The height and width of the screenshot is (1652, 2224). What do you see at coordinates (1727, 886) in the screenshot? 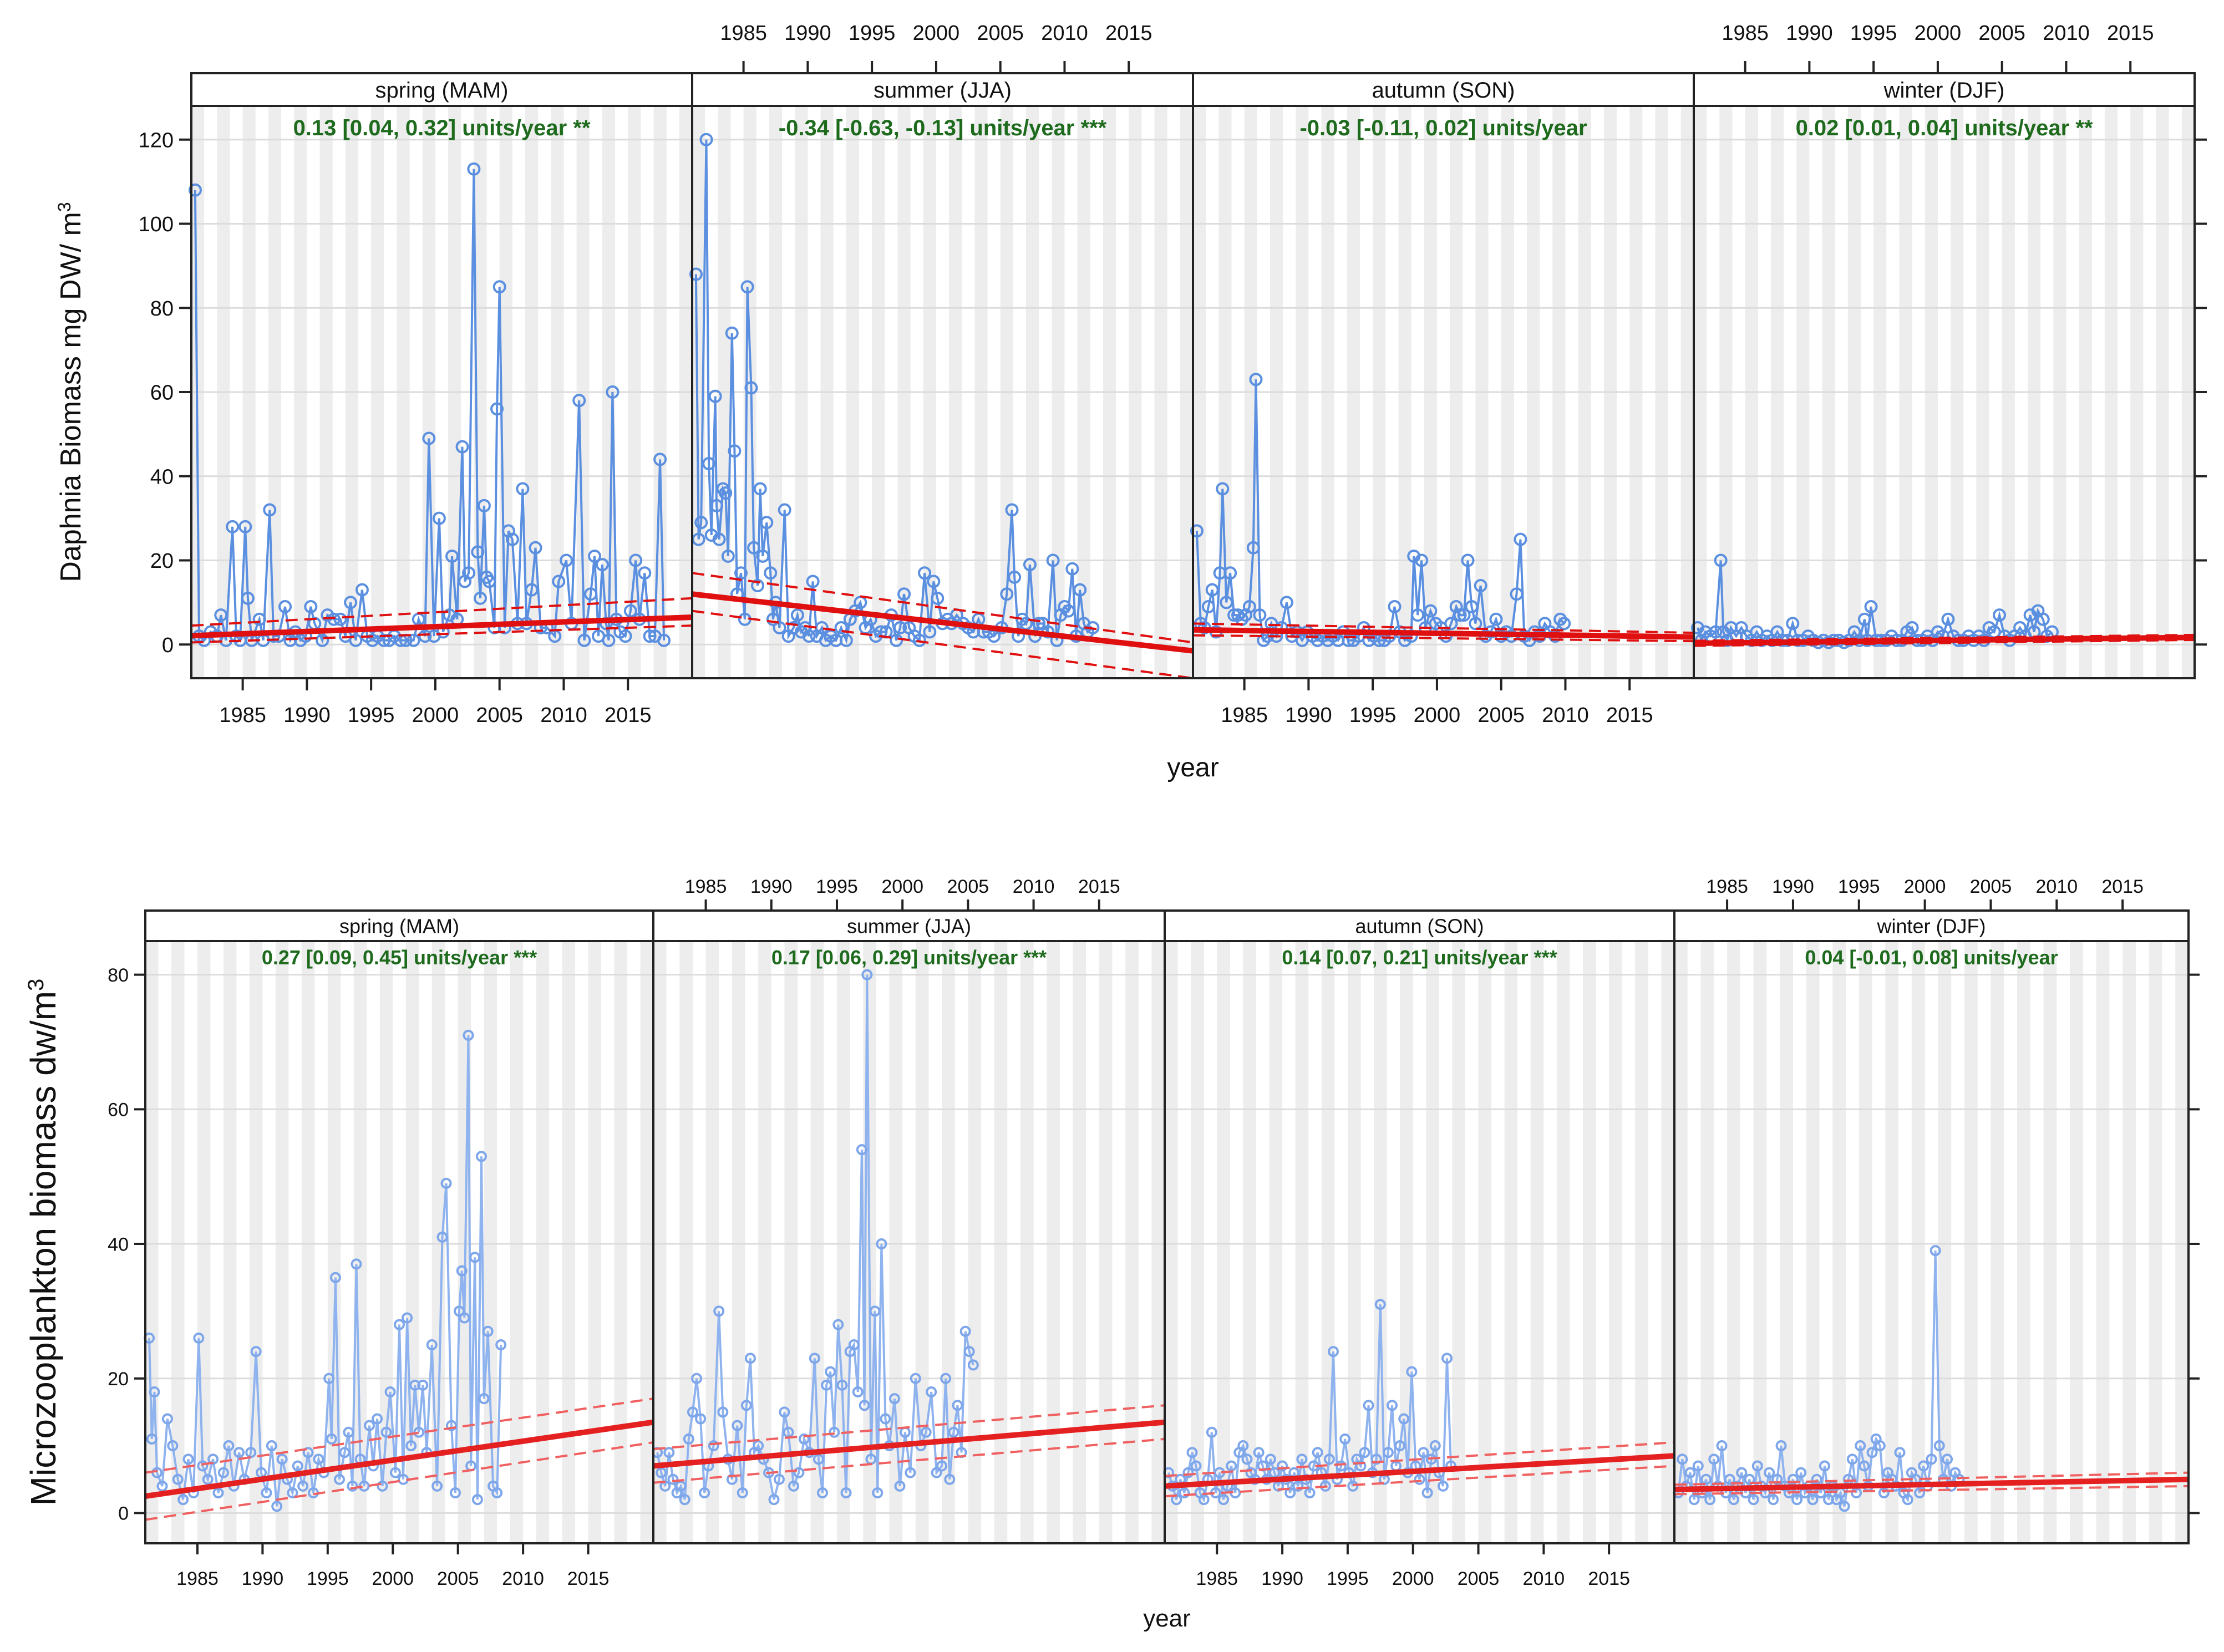
I see `x-tick-label: 1985` at bounding box center [1727, 886].